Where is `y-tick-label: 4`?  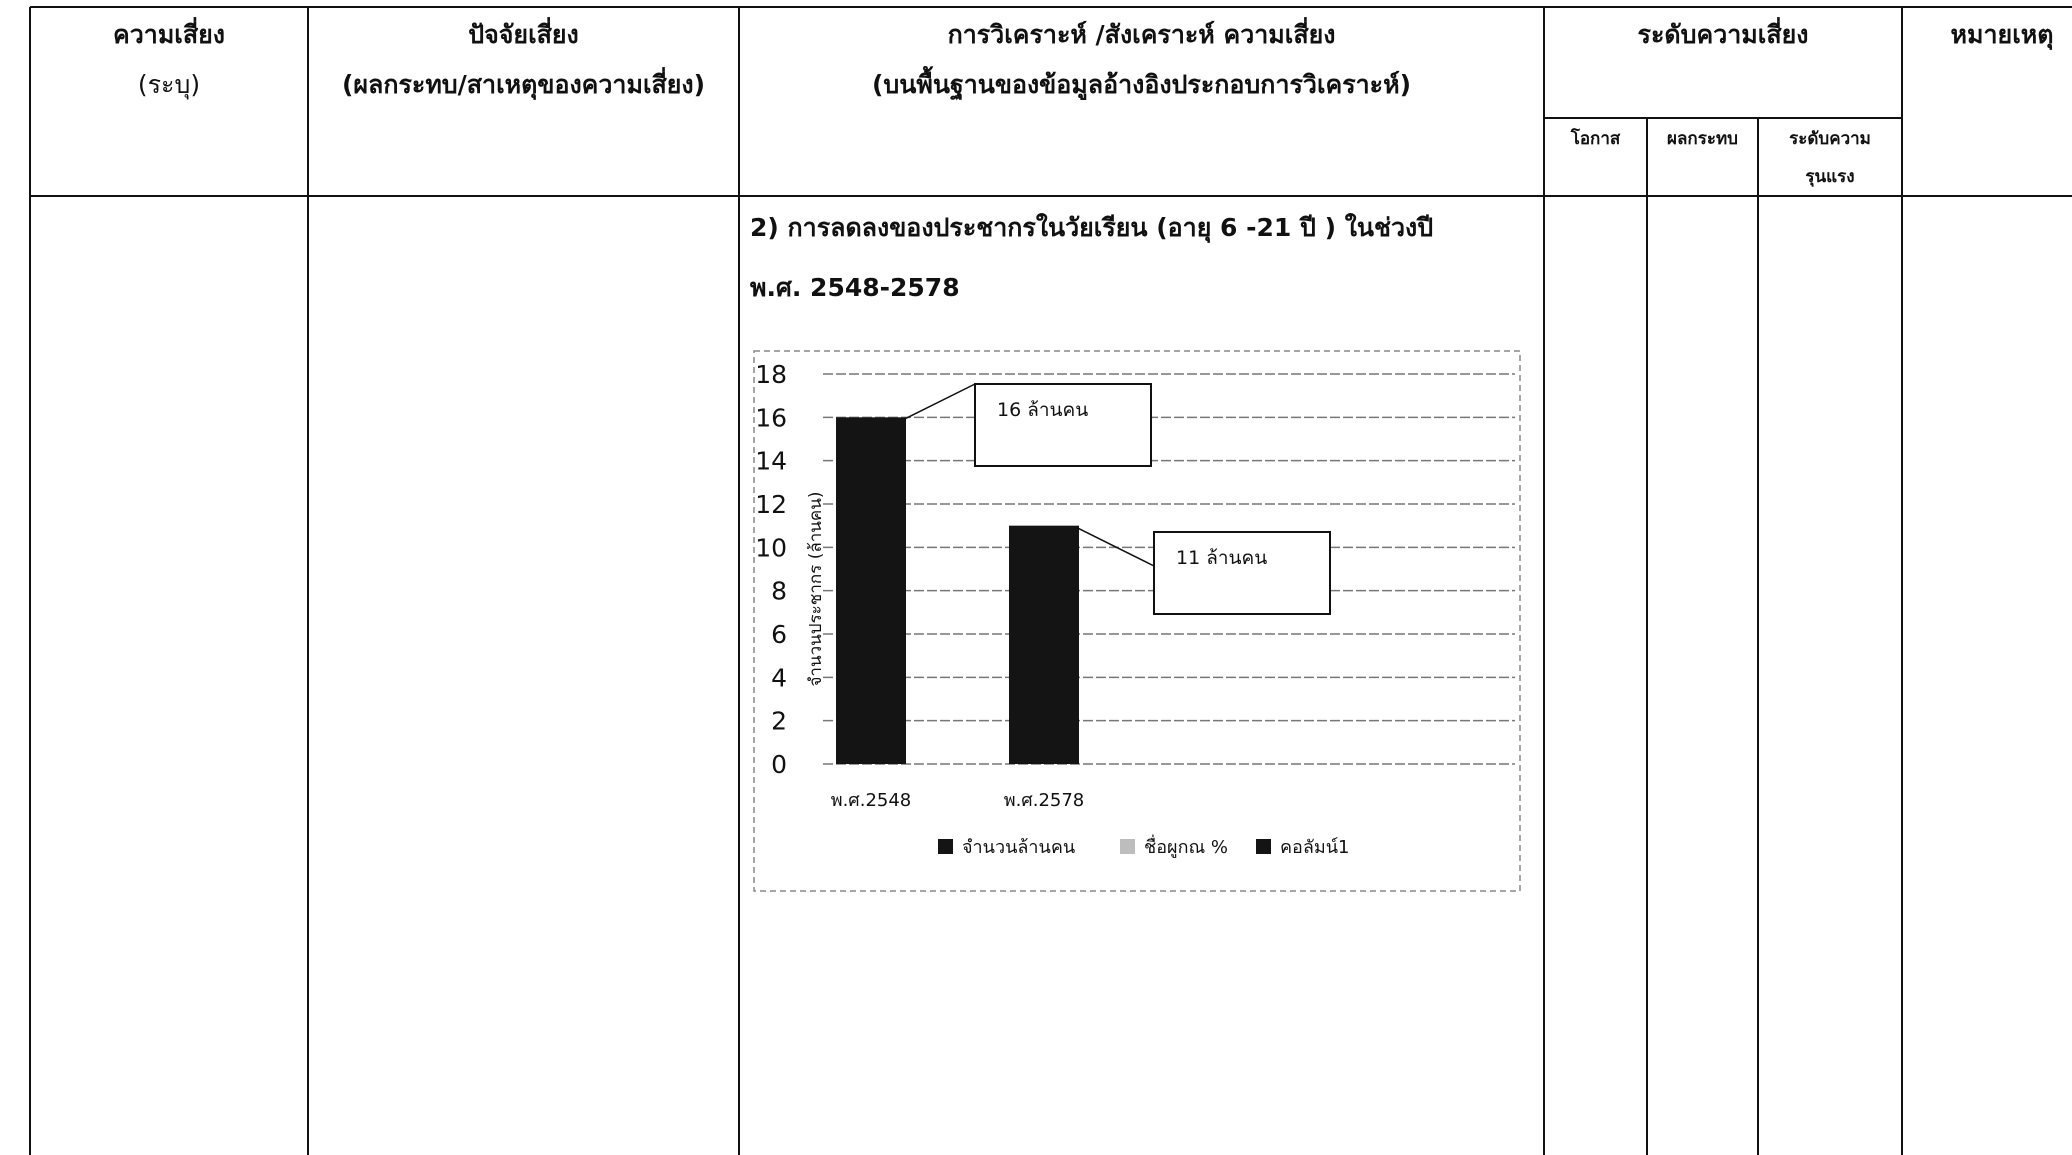
y-tick-label: 4 is located at coordinates (779, 677).